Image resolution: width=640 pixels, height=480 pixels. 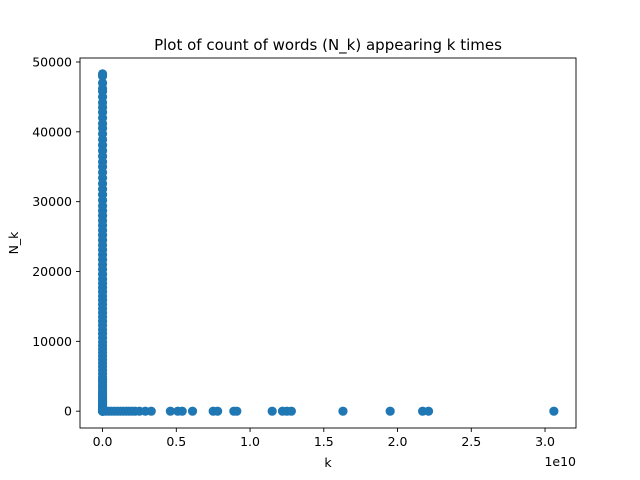 What do you see at coordinates (545, 441) in the screenshot?
I see `x-tick-label: 3.0` at bounding box center [545, 441].